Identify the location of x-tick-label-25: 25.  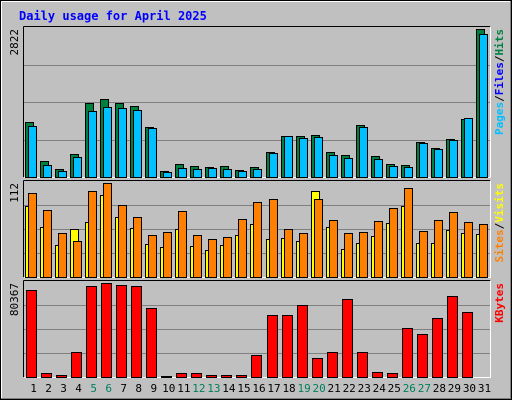
(394, 388).